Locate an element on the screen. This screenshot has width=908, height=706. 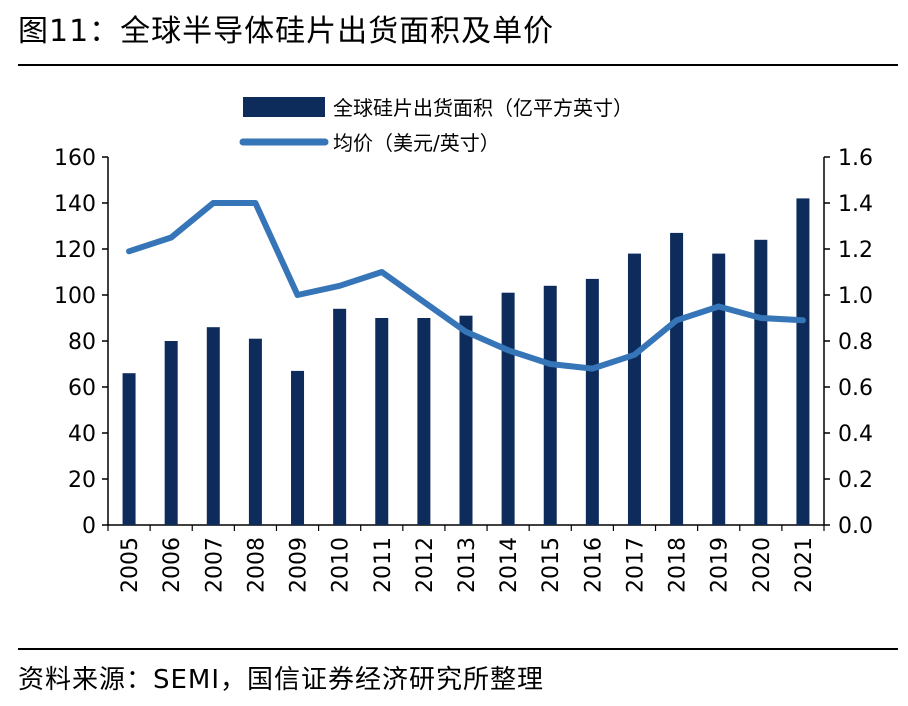
right-tick-label: 0.6 is located at coordinates (855, 388).